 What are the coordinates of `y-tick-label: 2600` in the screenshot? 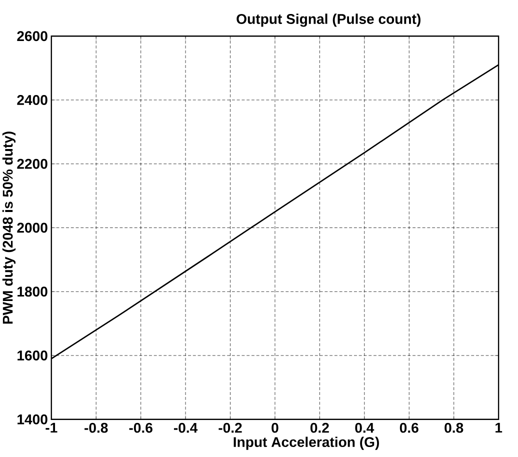 It's located at (32, 36).